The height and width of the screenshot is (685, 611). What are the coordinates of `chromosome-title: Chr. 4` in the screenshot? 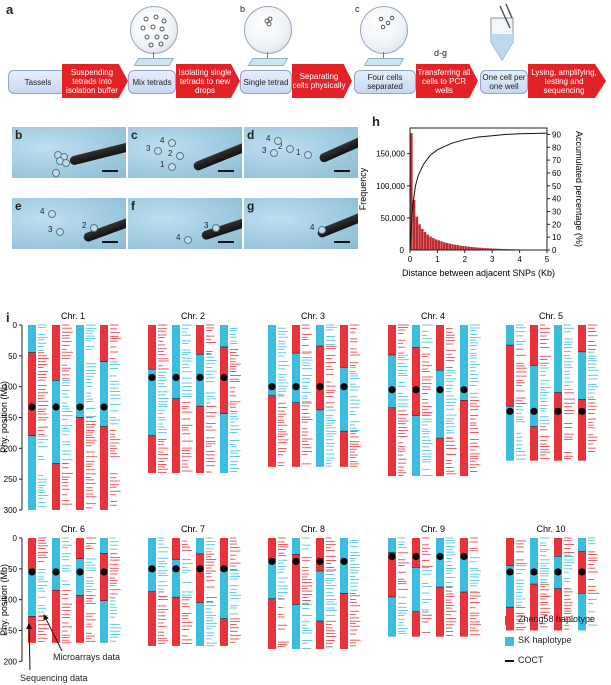 It's located at (433, 316).